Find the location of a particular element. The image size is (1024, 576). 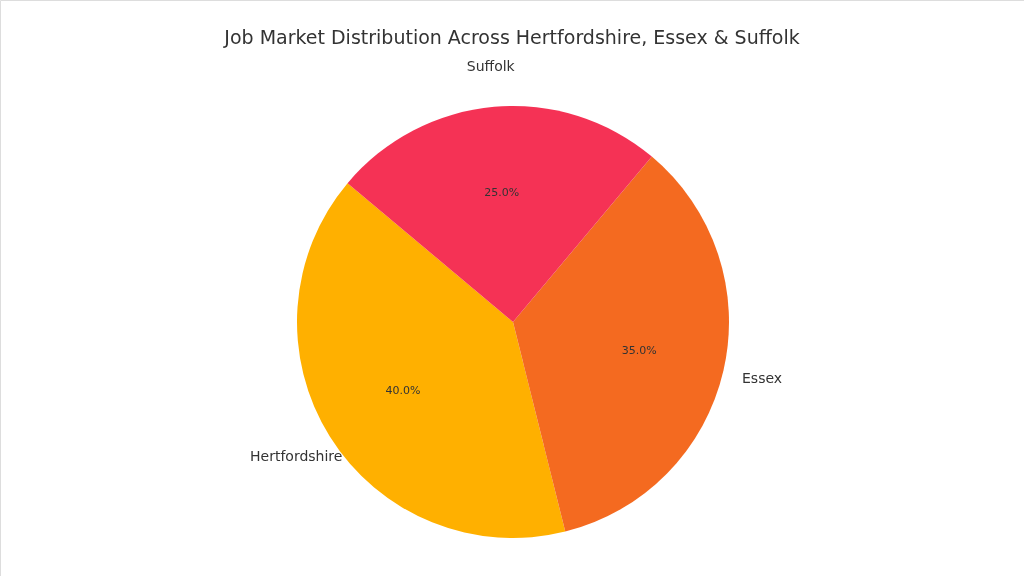

slice-label: Hertfordshire is located at coordinates (296, 456).